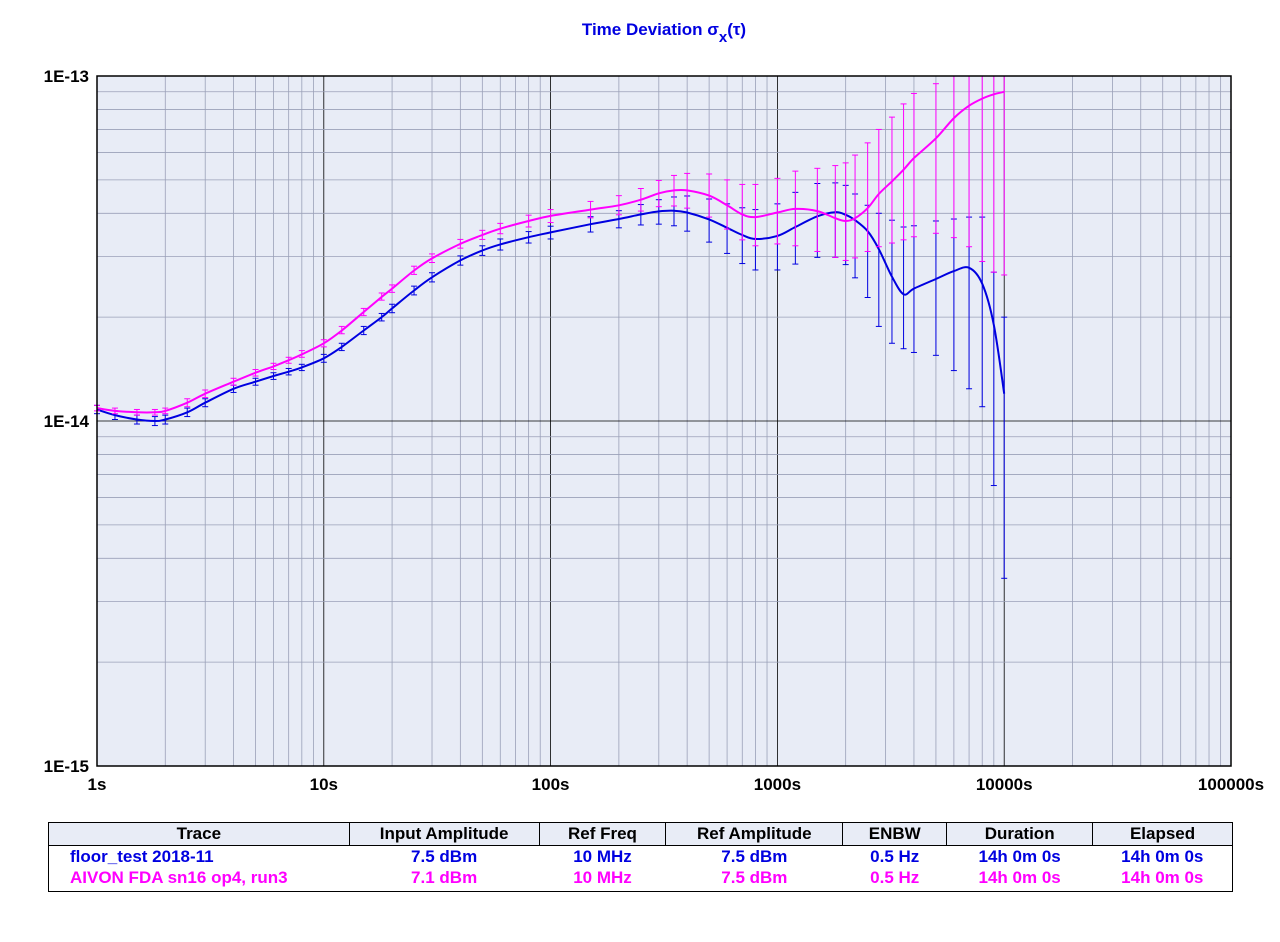  Describe the element at coordinates (444, 877) in the screenshot. I see `legend-input-amplitude: 7.1 dBm` at that location.